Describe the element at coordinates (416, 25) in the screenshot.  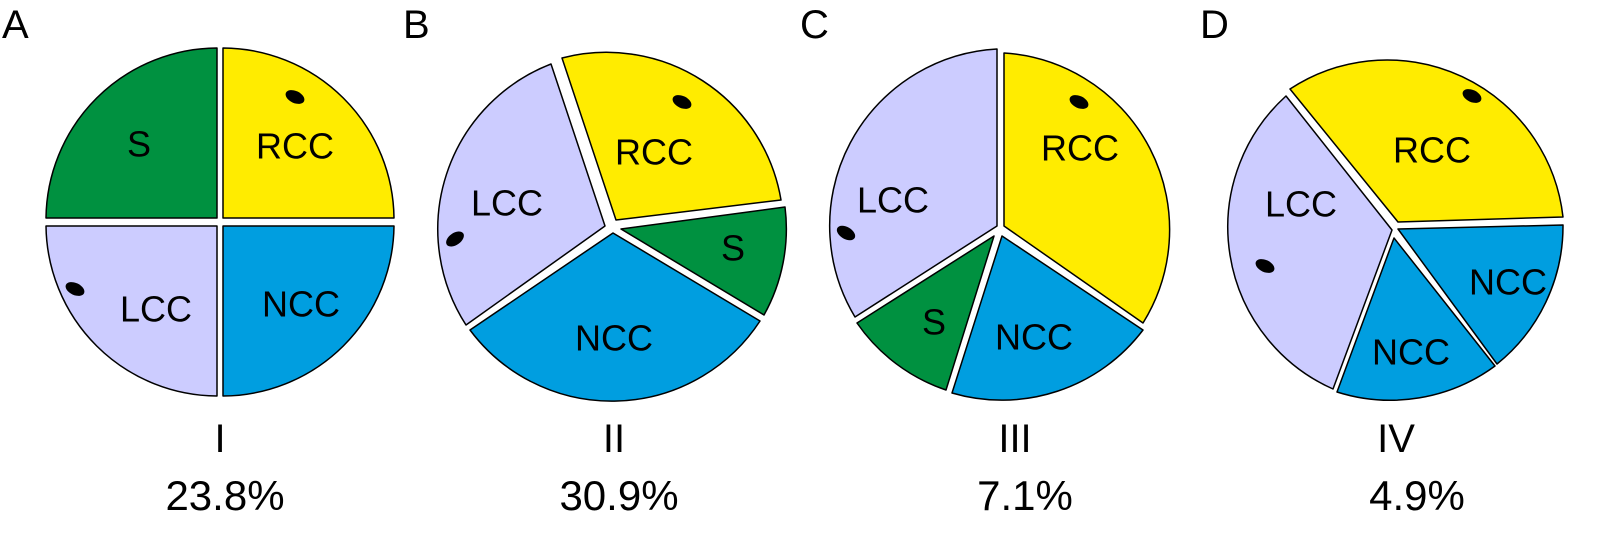
I see `panel-letter-b: B` at that location.